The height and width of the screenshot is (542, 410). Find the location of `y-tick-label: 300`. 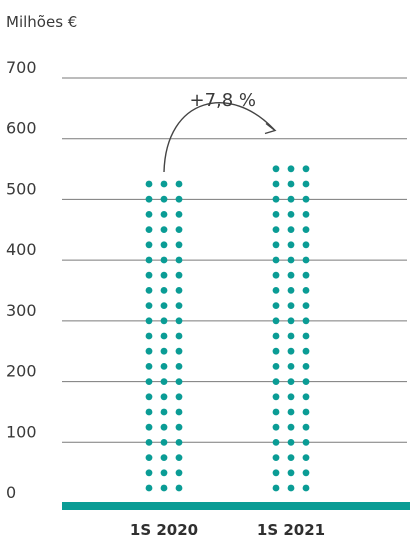

y-tick-label: 300 is located at coordinates (21, 310).